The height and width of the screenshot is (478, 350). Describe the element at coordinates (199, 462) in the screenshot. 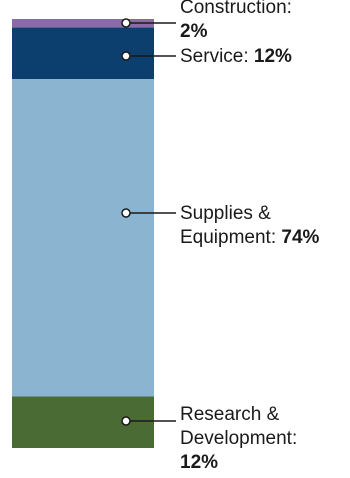

I see `segment-value-label-research-and-development: 12%` at that location.